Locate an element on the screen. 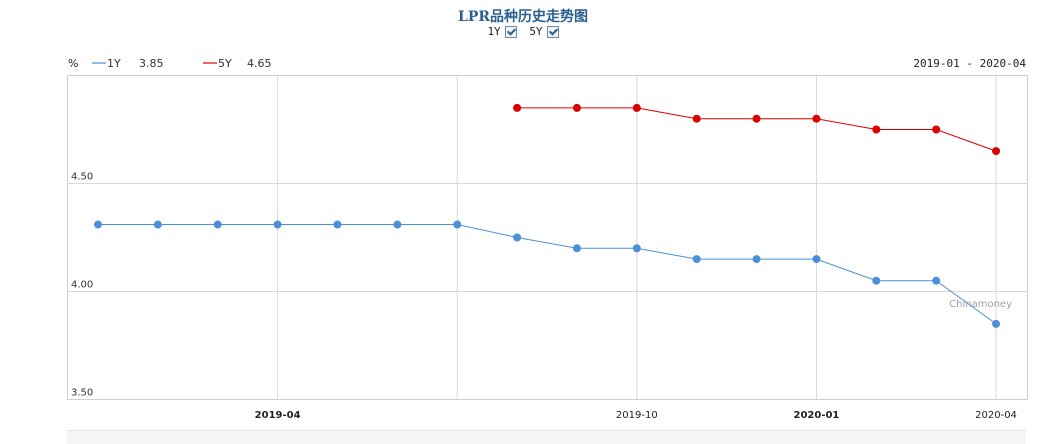 Image resolution: width=1046 pixels, height=444 pixels. y-tick-label: 4.00 is located at coordinates (82, 285).